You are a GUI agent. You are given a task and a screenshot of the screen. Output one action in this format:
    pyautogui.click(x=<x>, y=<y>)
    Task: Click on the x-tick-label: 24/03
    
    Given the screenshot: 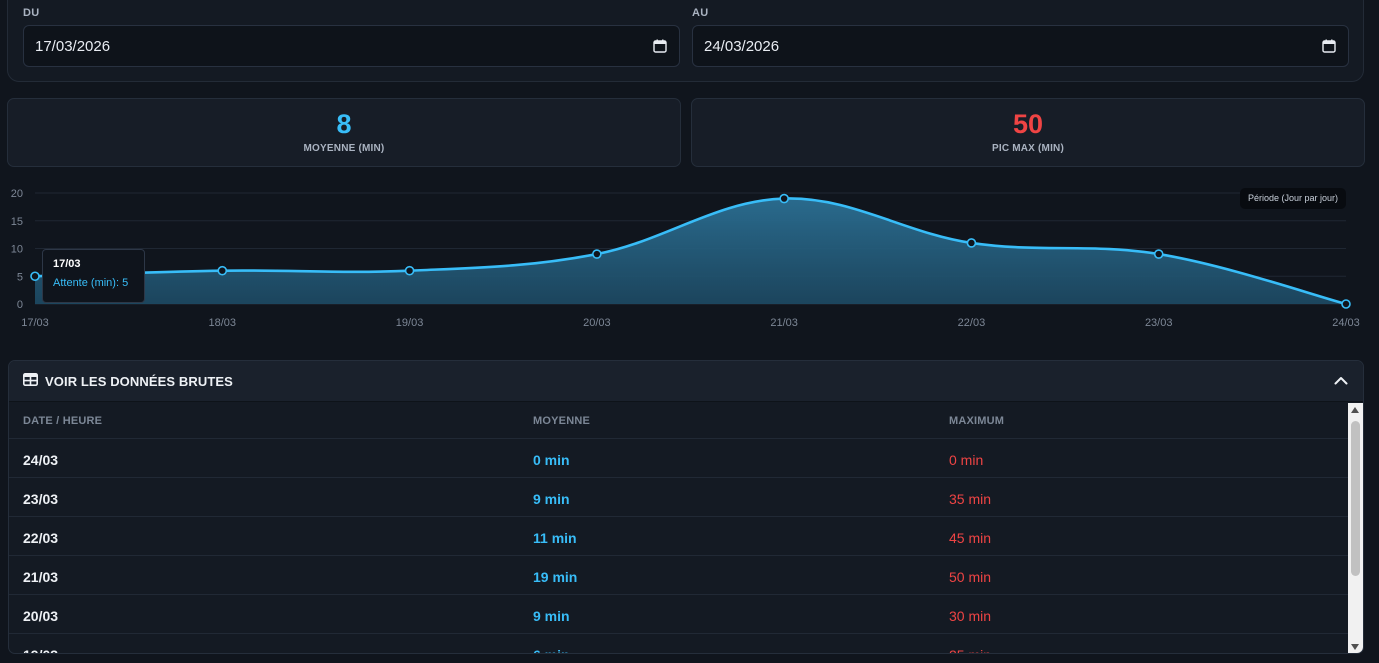 What is the action you would take?
    pyautogui.click(x=1346, y=323)
    